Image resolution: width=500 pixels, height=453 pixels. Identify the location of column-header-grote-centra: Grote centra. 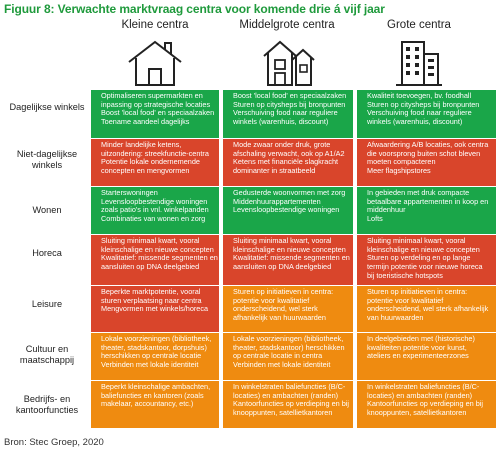
(419, 25).